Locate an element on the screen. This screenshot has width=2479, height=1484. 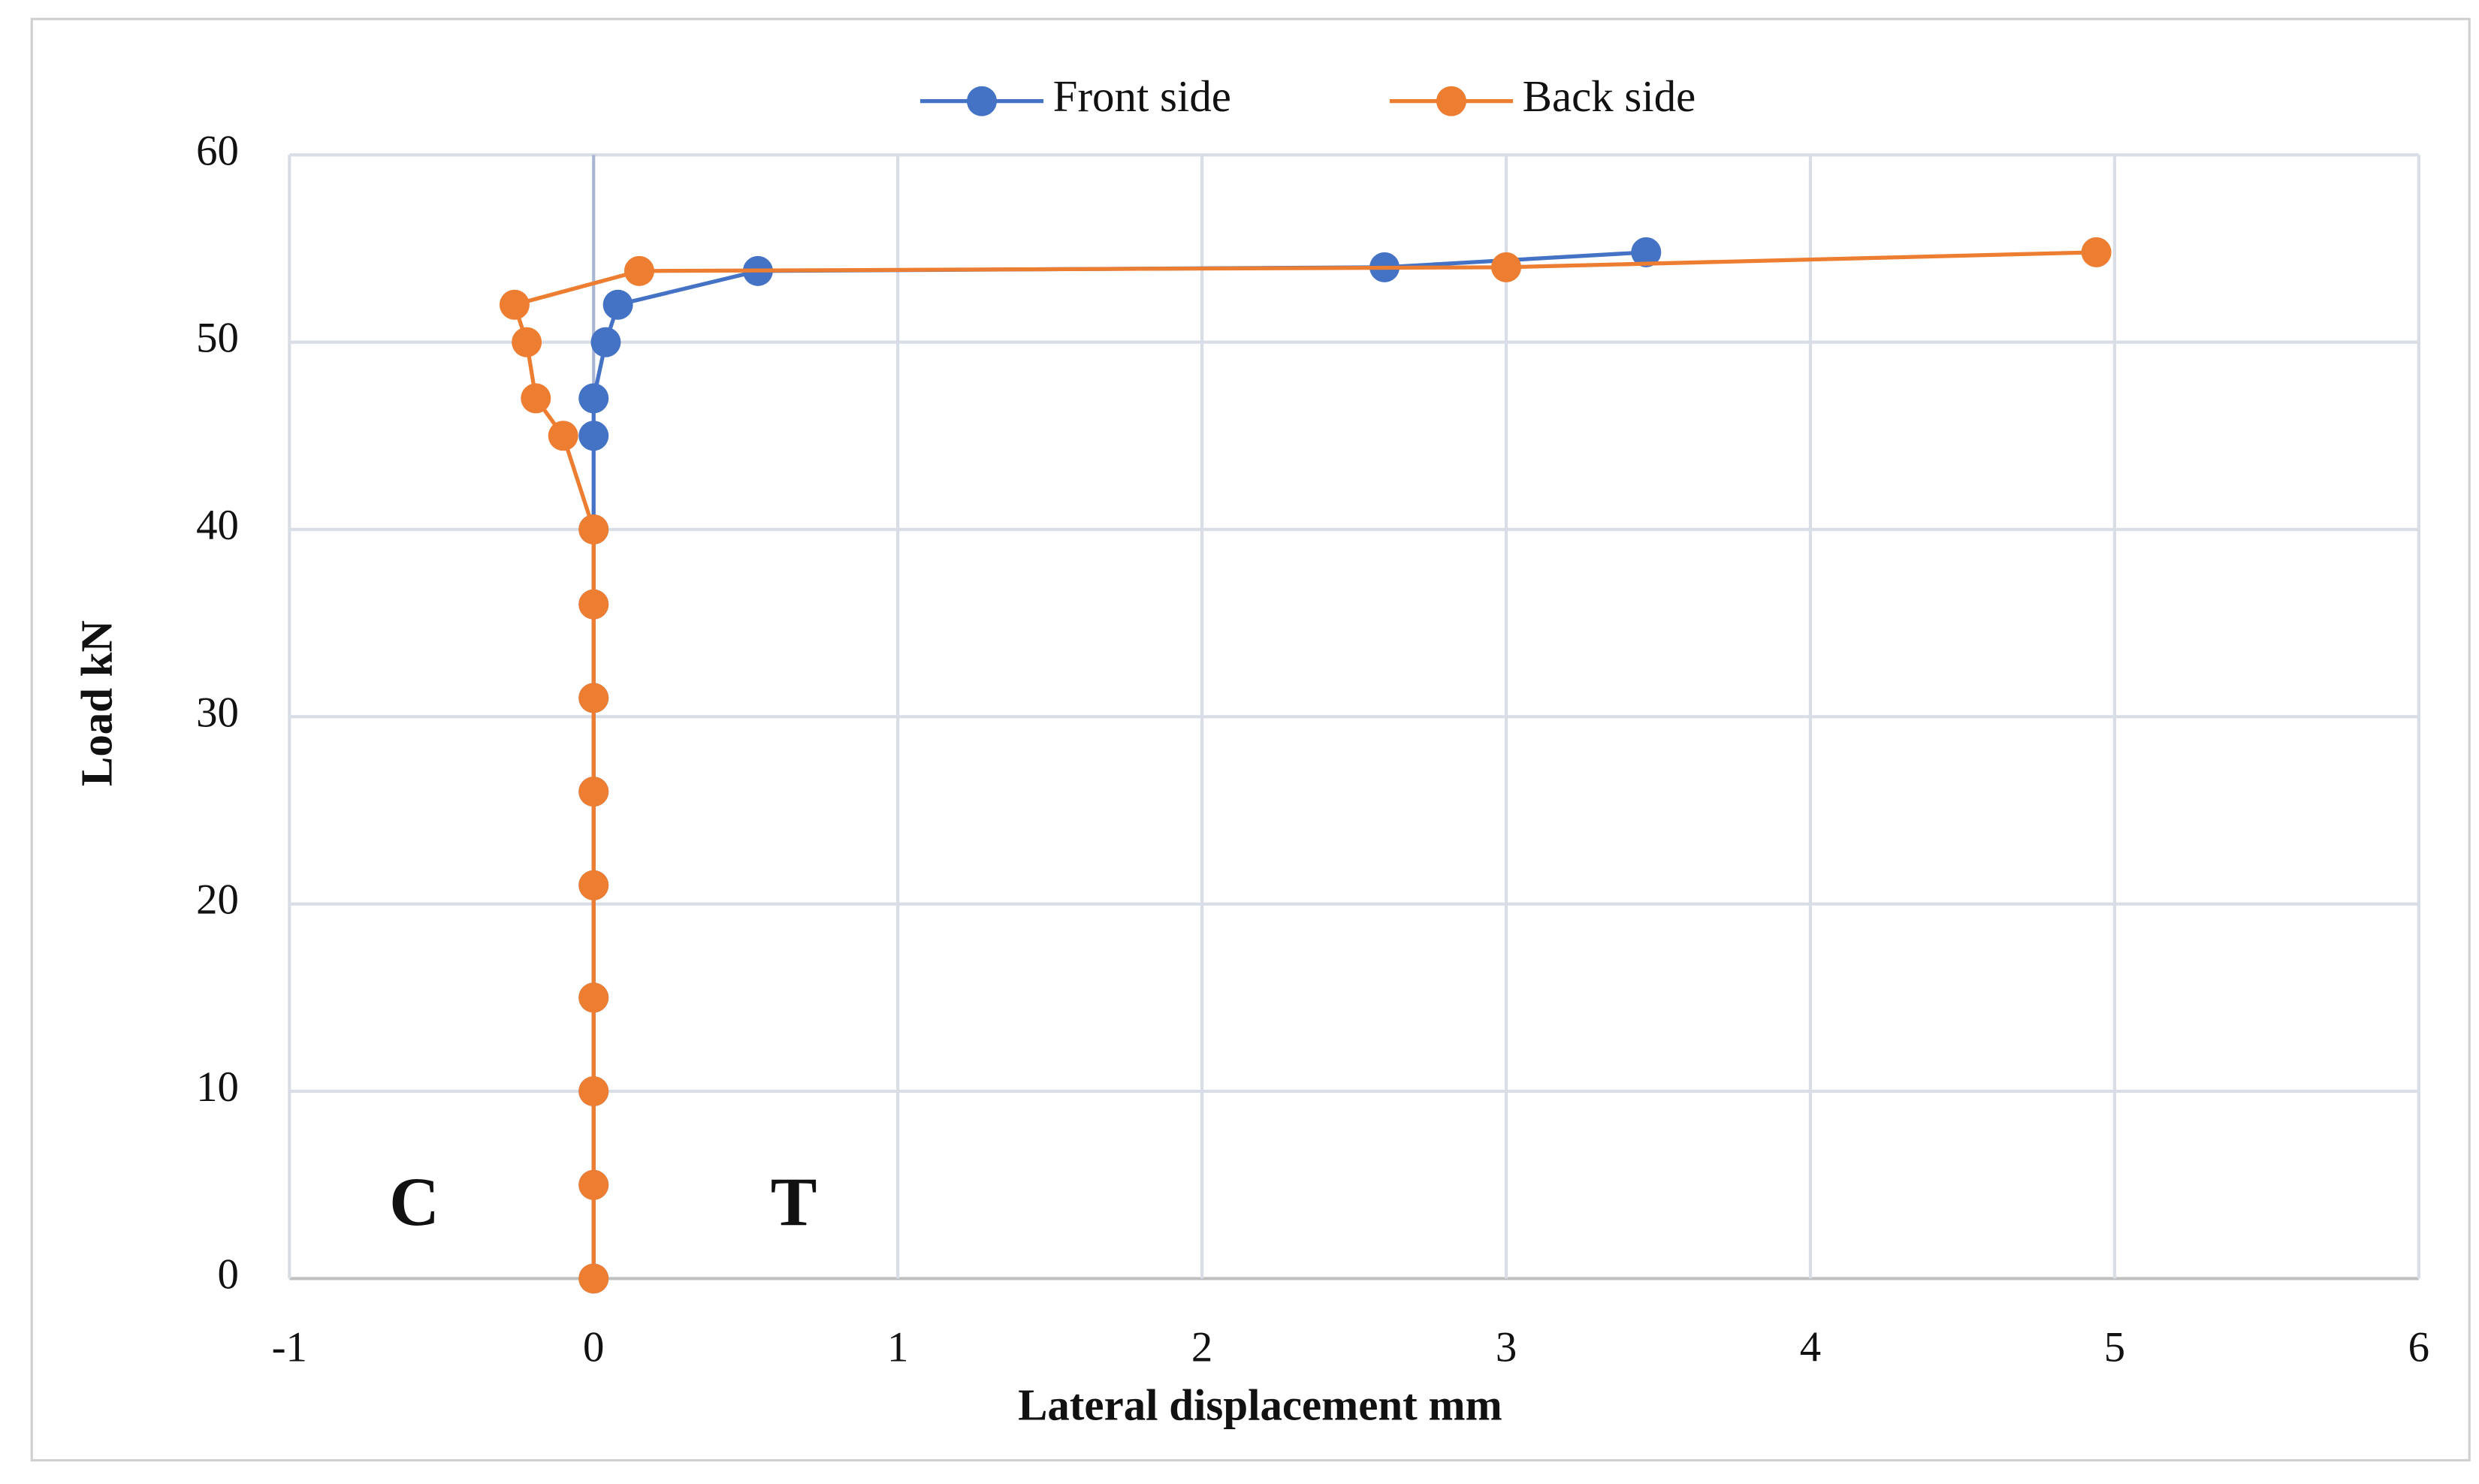
y-tick-label: 60 is located at coordinates (217, 150).